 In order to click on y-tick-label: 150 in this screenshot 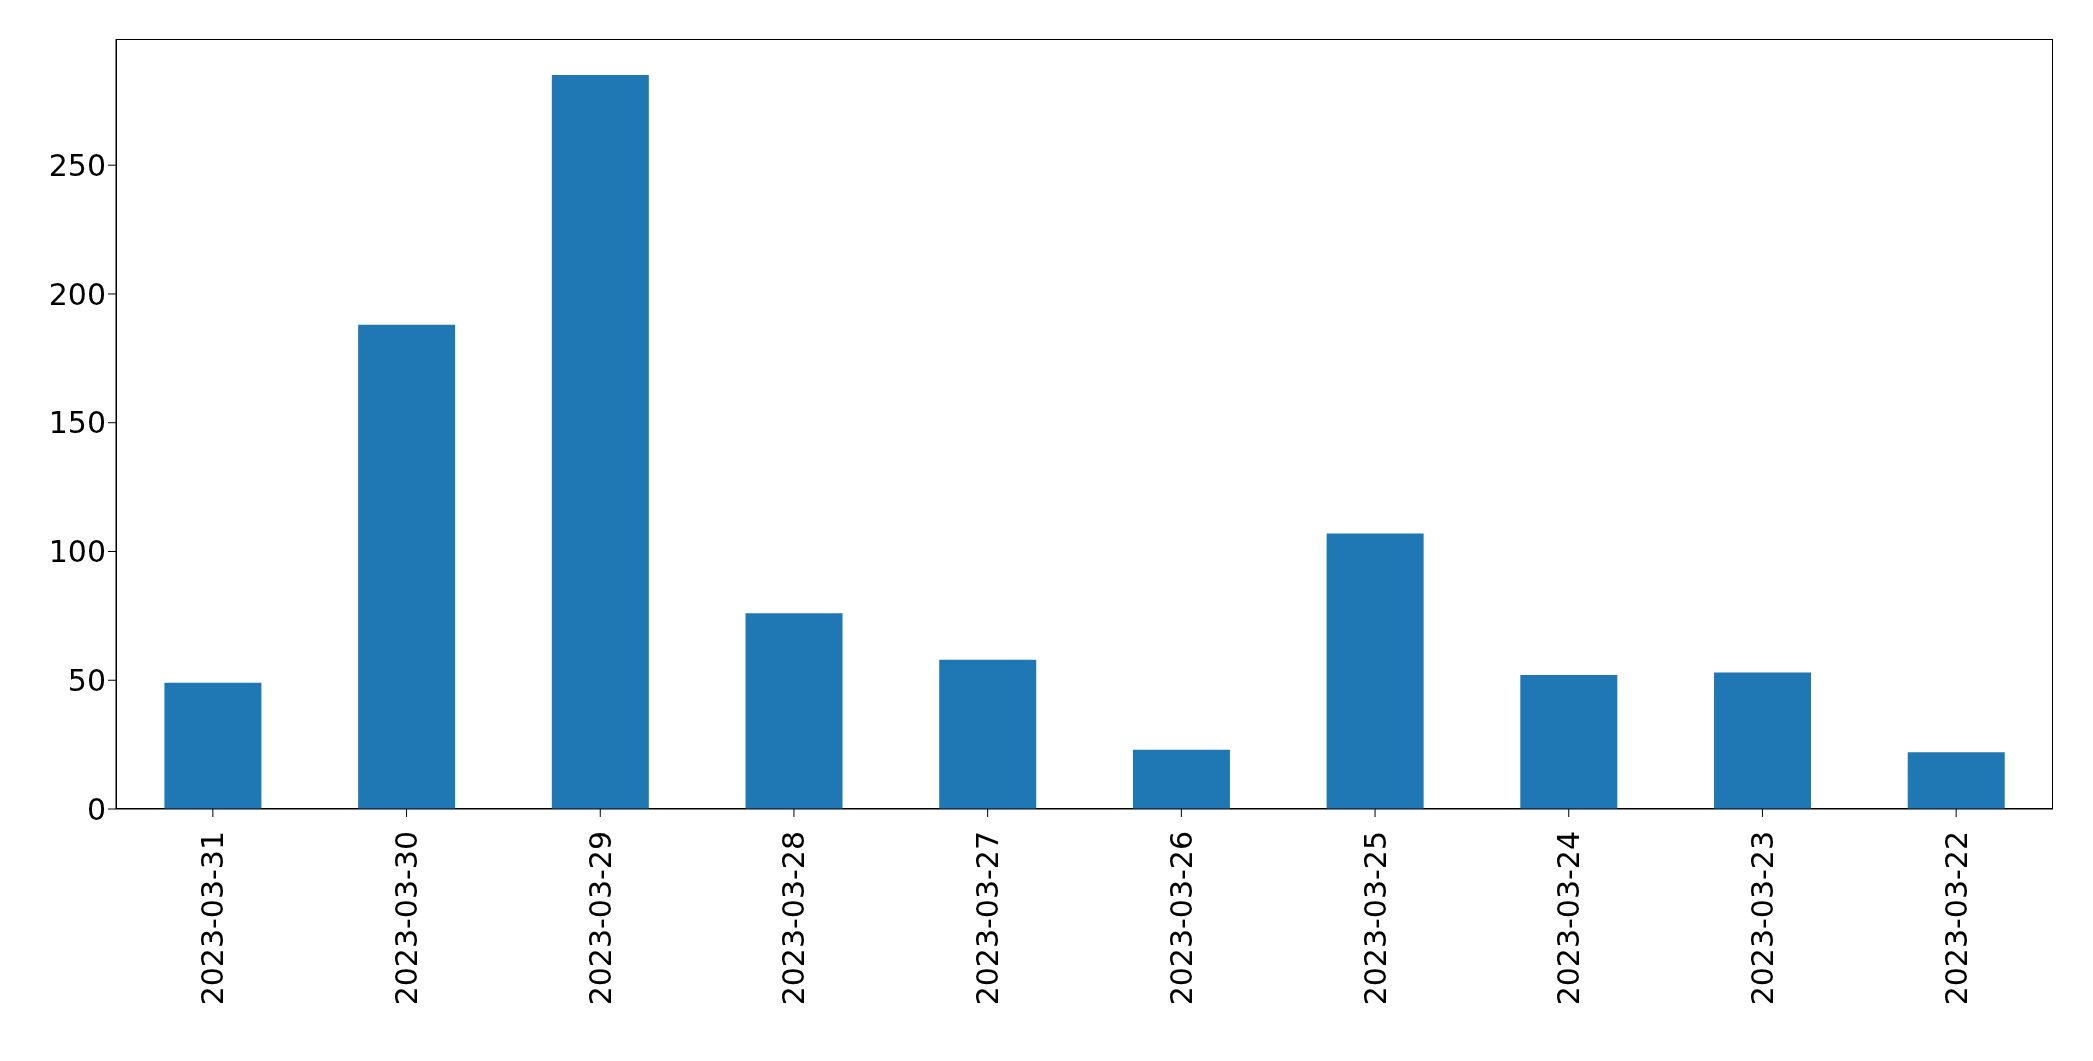, I will do `click(77, 423)`.